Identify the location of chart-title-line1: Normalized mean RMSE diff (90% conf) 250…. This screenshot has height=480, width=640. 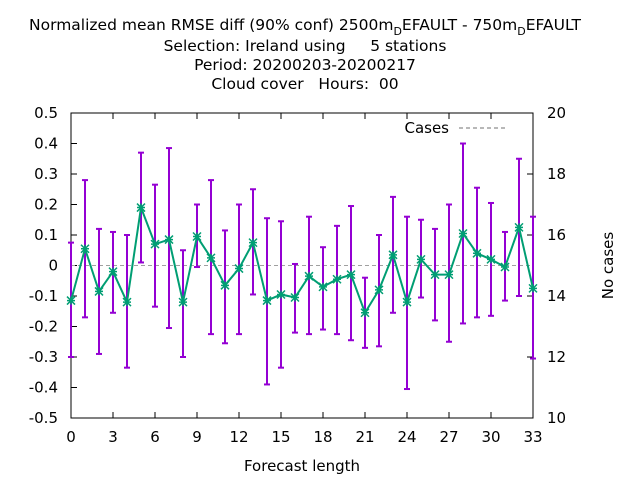
(305, 27).